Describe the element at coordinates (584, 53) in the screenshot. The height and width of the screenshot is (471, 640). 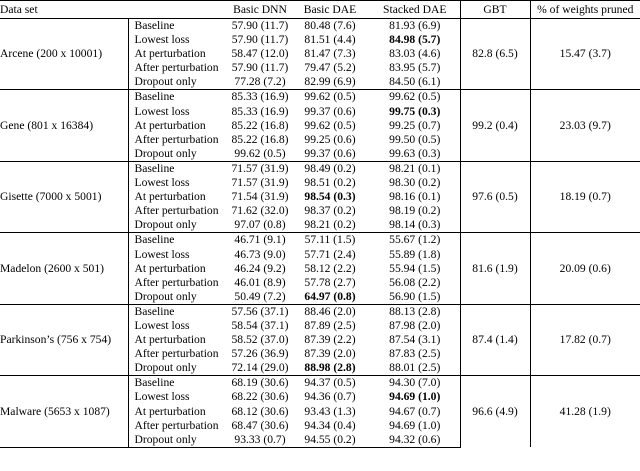
I see `pruned-cell: 15.47 (3.7)` at that location.